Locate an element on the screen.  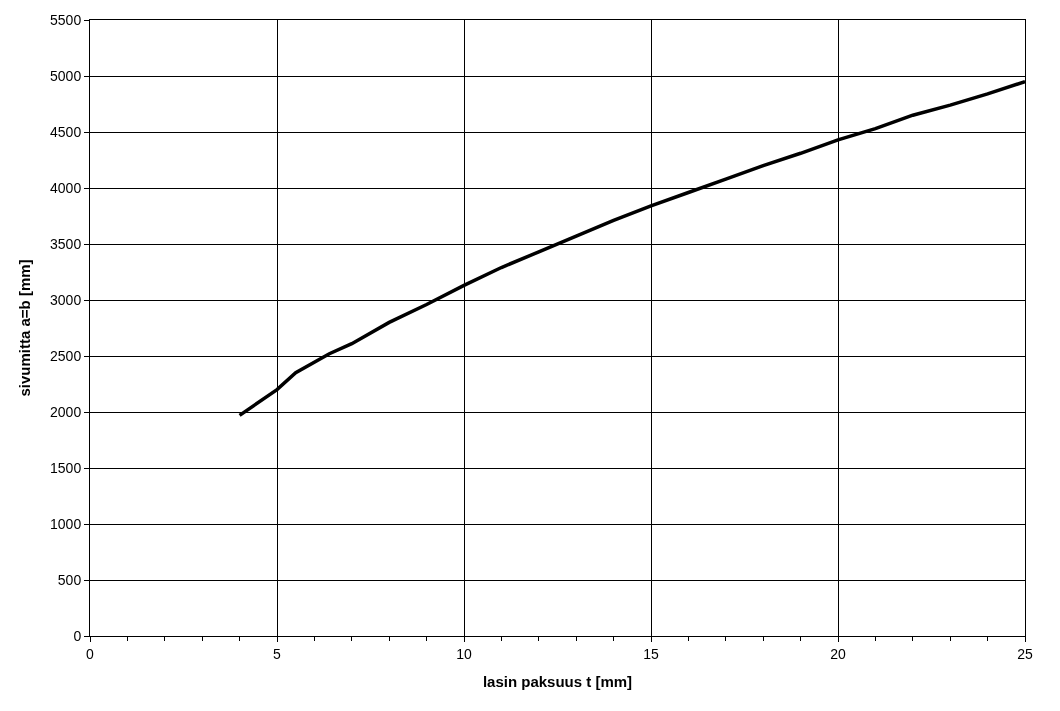
y-tick-label: 500 is located at coordinates (69, 579).